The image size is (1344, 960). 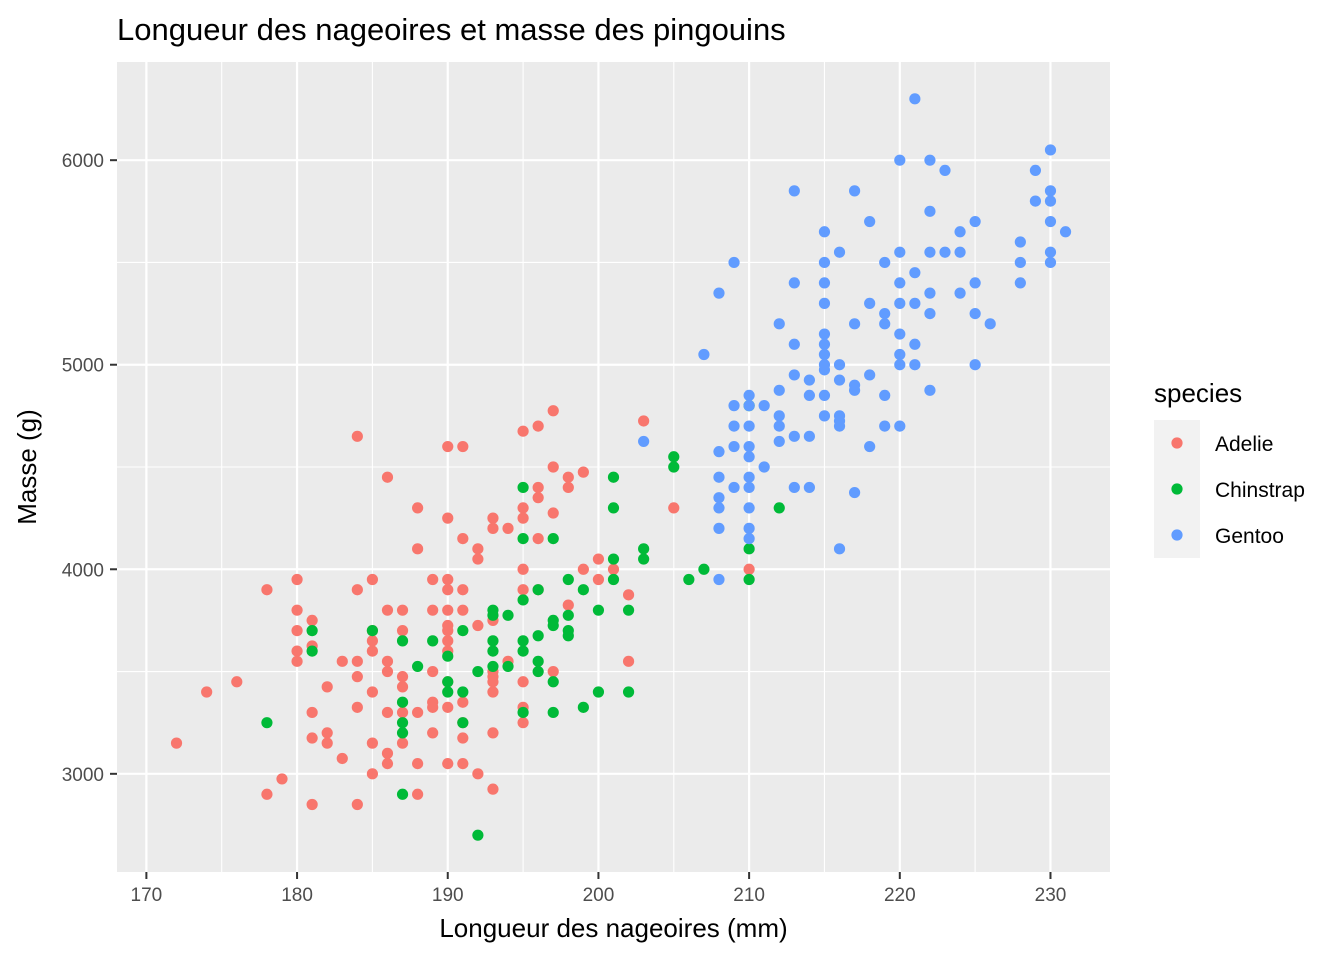 What do you see at coordinates (598, 889) in the screenshot?
I see `x-axis: 170 180 190 200 210 220 230` at bounding box center [598, 889].